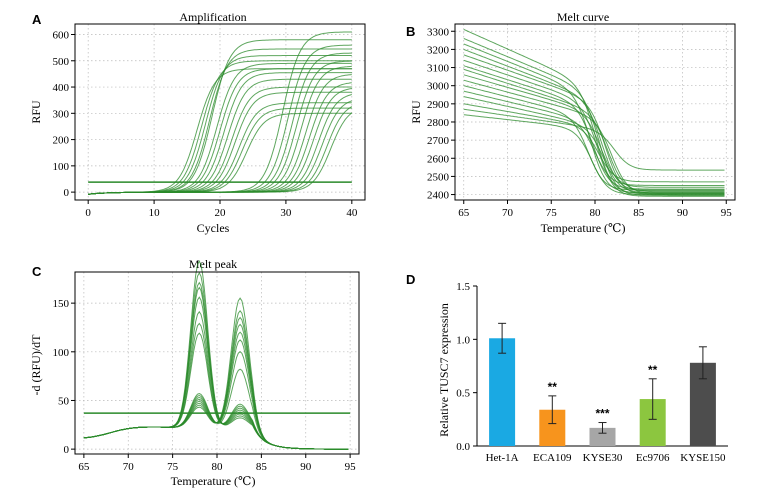 This screenshot has width=761, height=499. I want to click on y-tick-label: 100, so click(61, 167).